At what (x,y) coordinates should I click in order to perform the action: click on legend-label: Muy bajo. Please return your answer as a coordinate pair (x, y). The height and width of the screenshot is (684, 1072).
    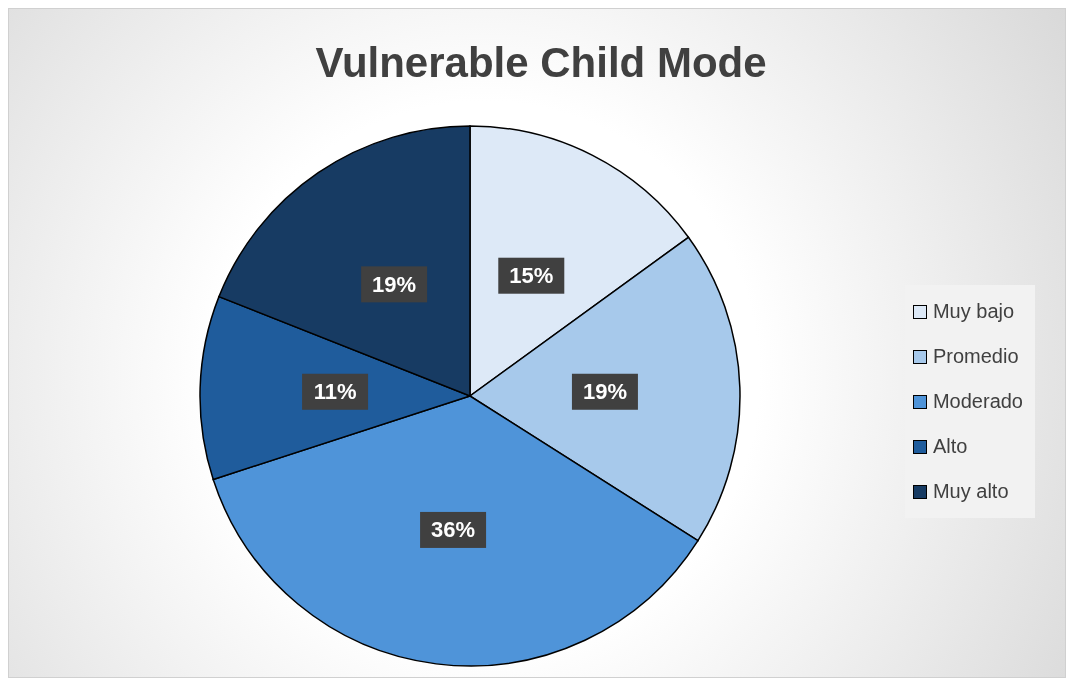
    Looking at the image, I should click on (973, 311).